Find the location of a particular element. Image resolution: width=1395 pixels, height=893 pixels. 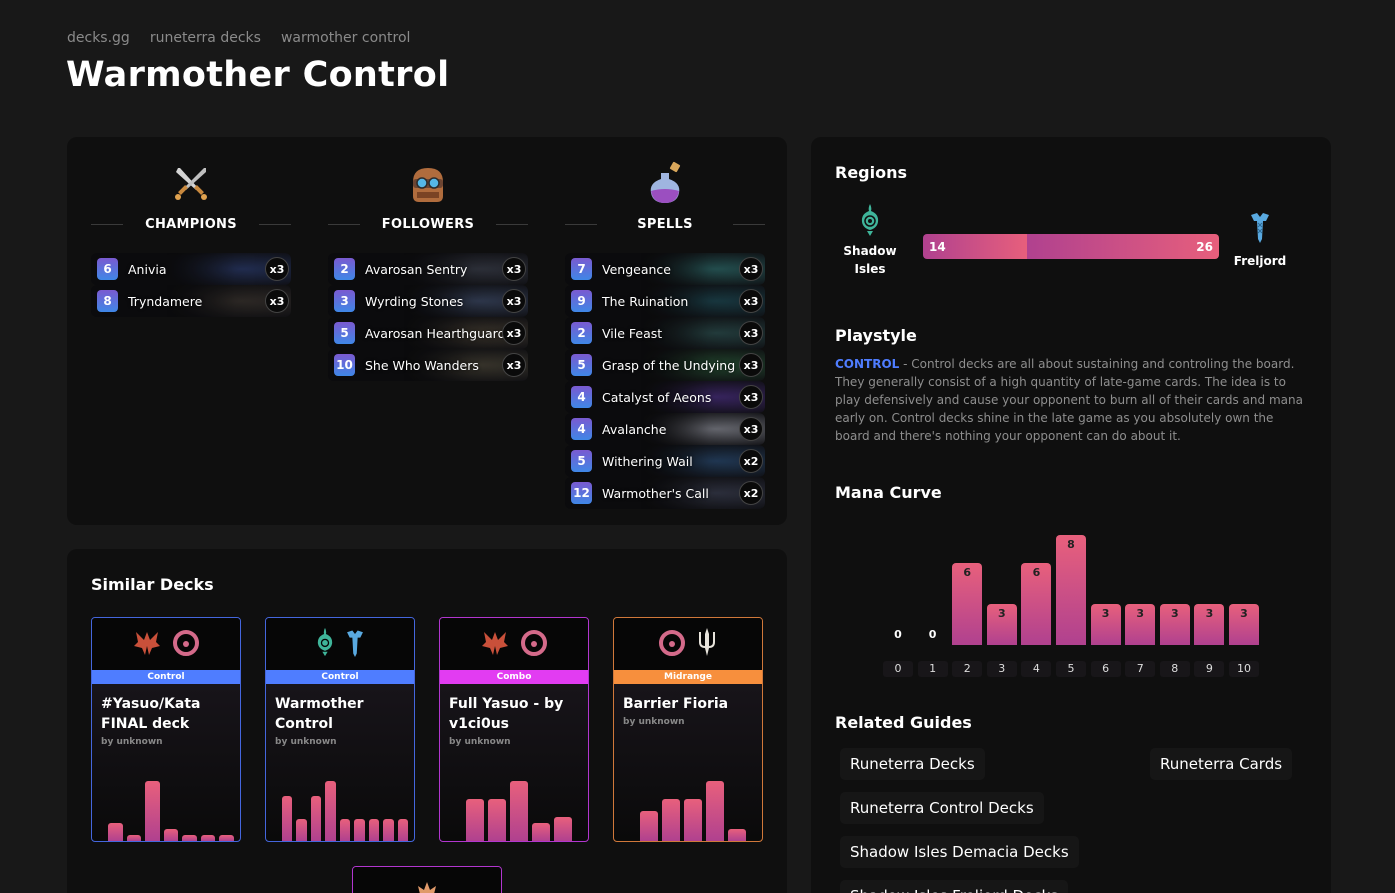

region-distribution-bar: 14 26 is located at coordinates (1071, 246).